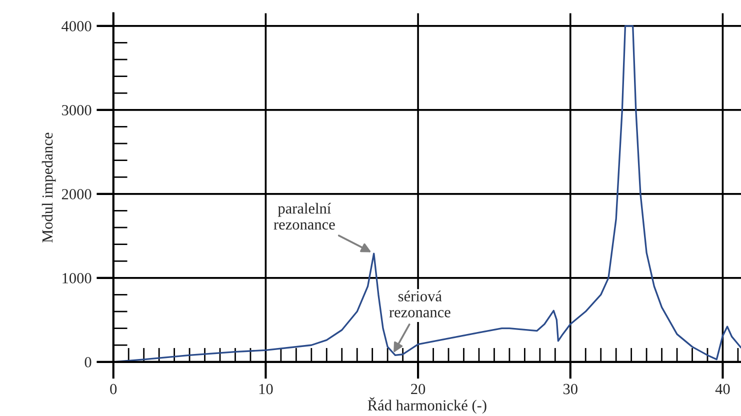  Describe the element at coordinates (113, 389) in the screenshot. I see `x-tick-label: 0` at that location.